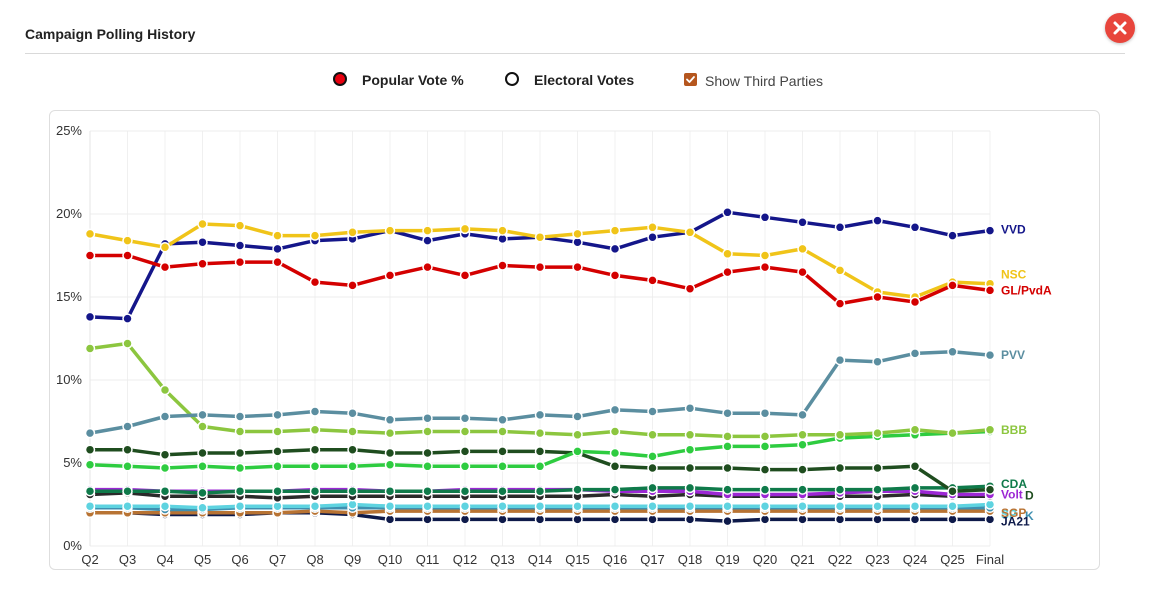  What do you see at coordinates (952, 559) in the screenshot?
I see `x-tick-label: Q25` at bounding box center [952, 559].